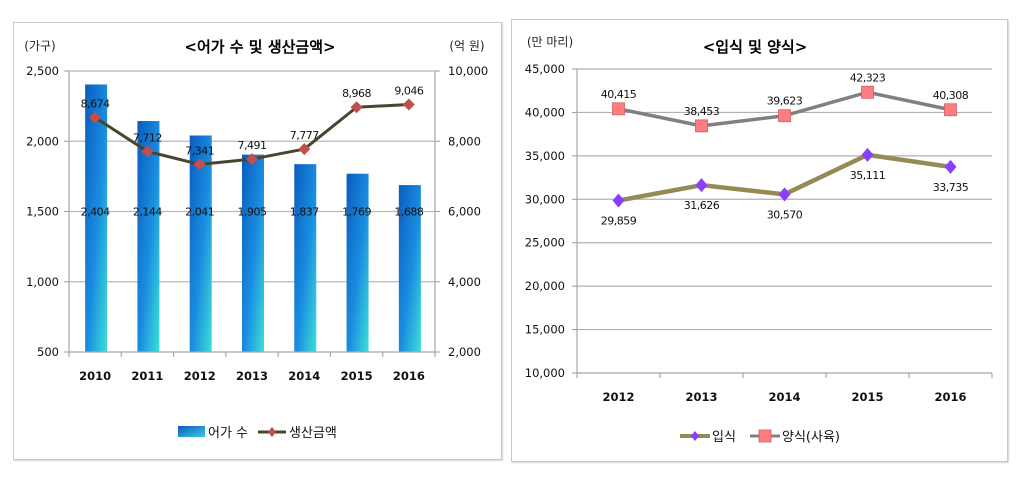  Describe the element at coordinates (42, 282) in the screenshot. I see `y-left-tick-label: 1,000` at that location.